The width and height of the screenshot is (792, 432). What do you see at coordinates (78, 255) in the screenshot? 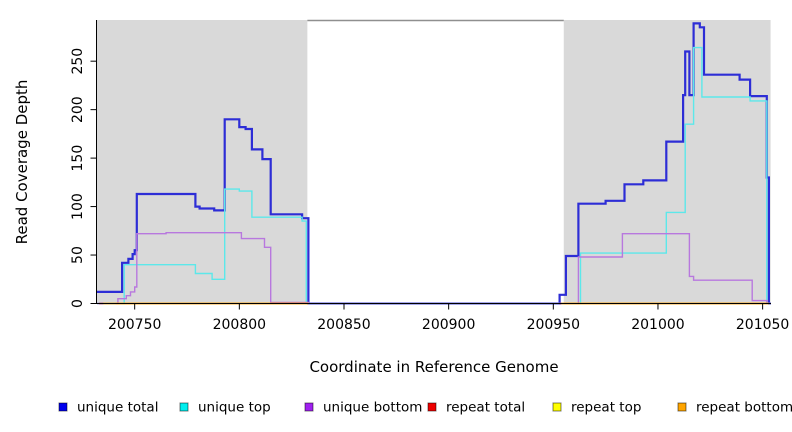
I see `y-tick-label: 50` at bounding box center [78, 255].